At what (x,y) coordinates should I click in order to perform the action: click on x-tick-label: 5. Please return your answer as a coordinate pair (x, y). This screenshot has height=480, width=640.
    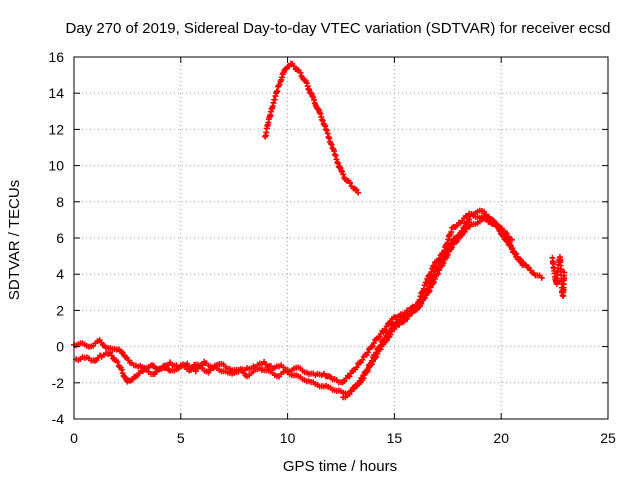
    Looking at the image, I should click on (181, 438).